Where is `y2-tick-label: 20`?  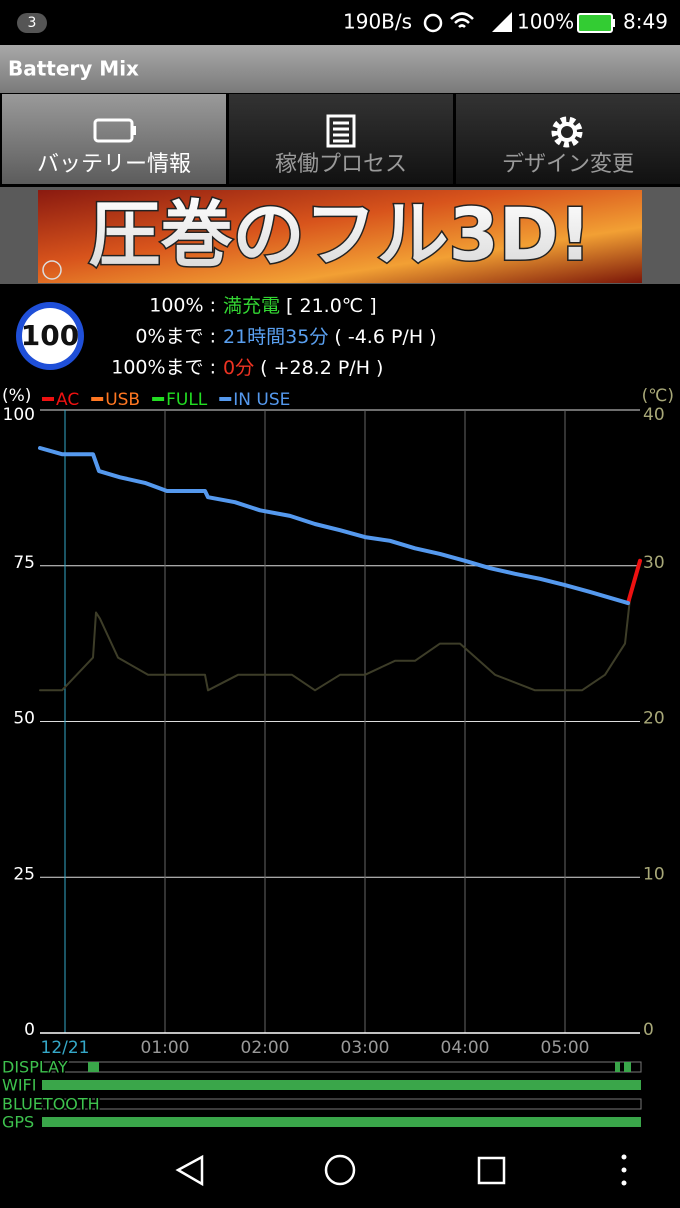
y2-tick-label: 20 is located at coordinates (654, 719).